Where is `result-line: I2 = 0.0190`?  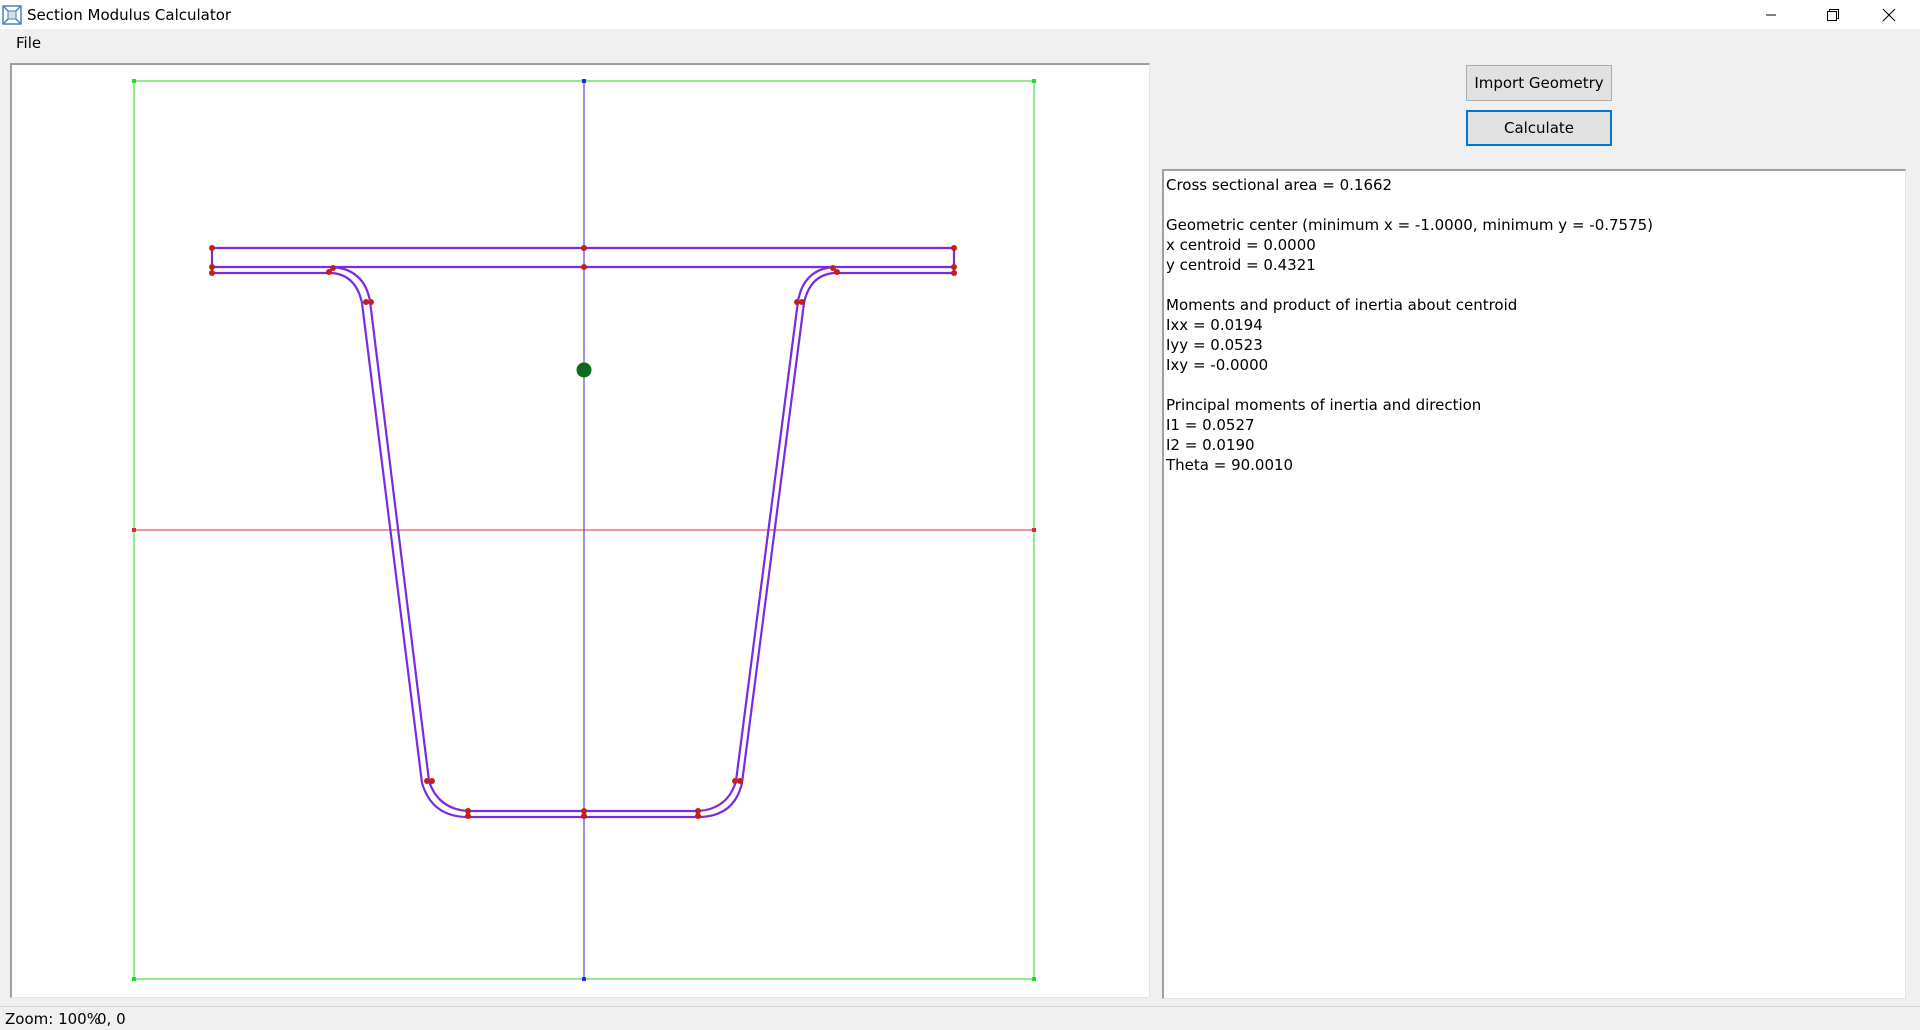 result-line: I2 = 0.0190 is located at coordinates (1210, 445).